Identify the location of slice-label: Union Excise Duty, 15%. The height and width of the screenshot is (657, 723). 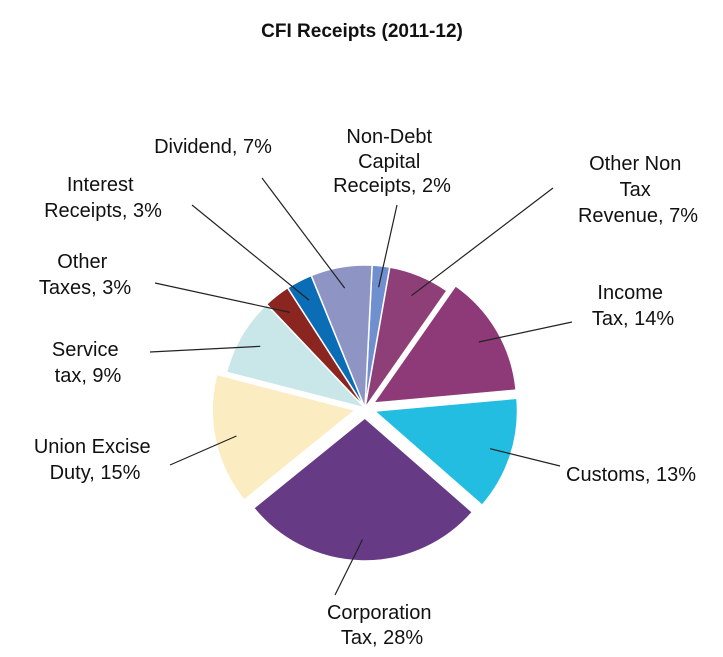
(95, 460).